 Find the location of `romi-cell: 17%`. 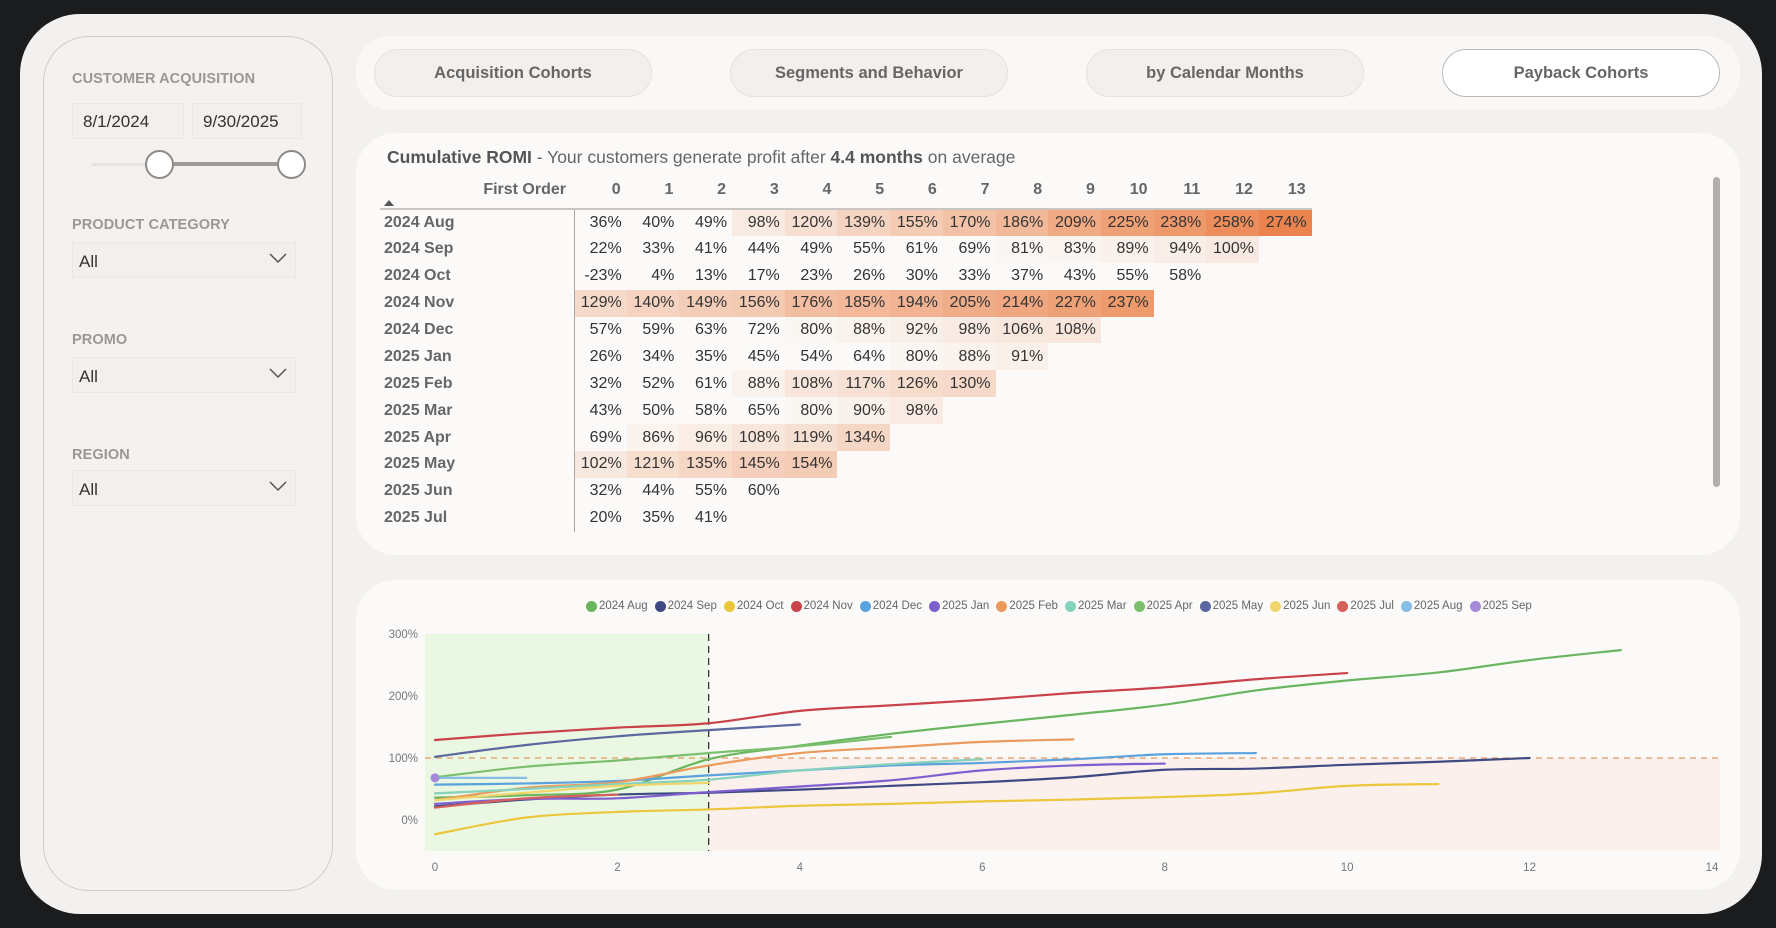

romi-cell: 17% is located at coordinates (763, 276).